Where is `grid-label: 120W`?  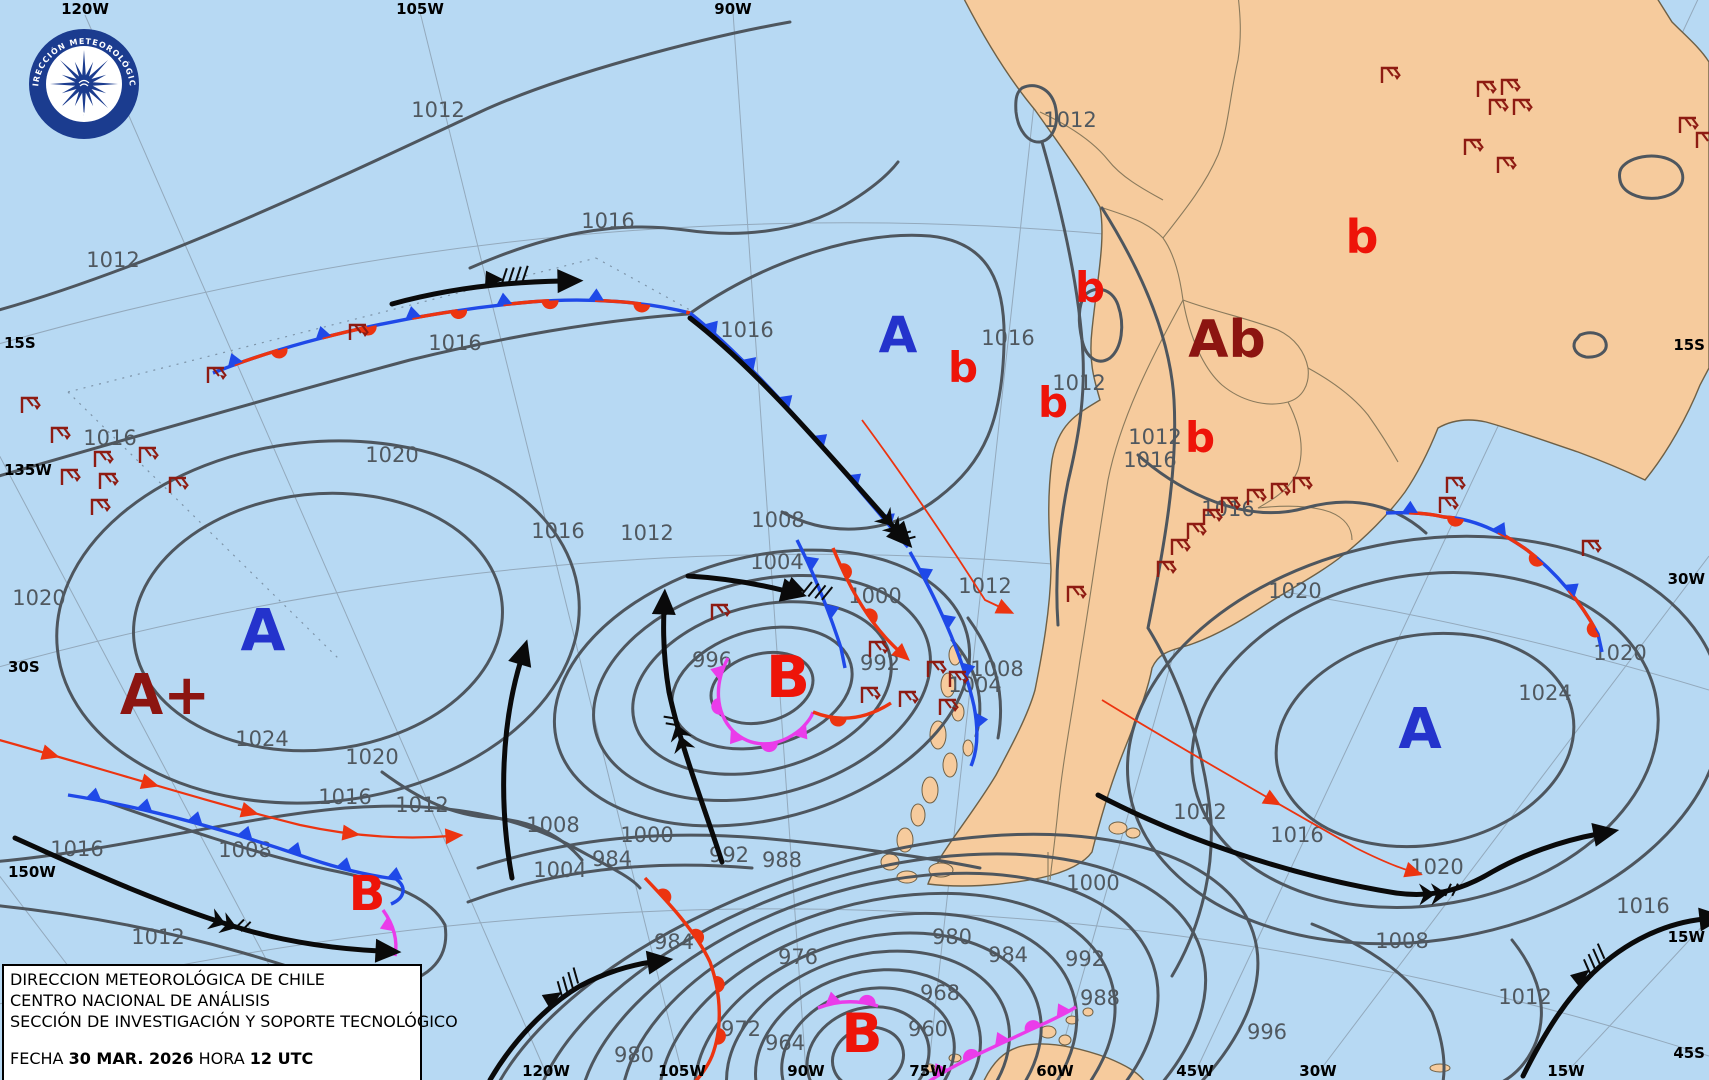 grid-label: 120W is located at coordinates (546, 1071).